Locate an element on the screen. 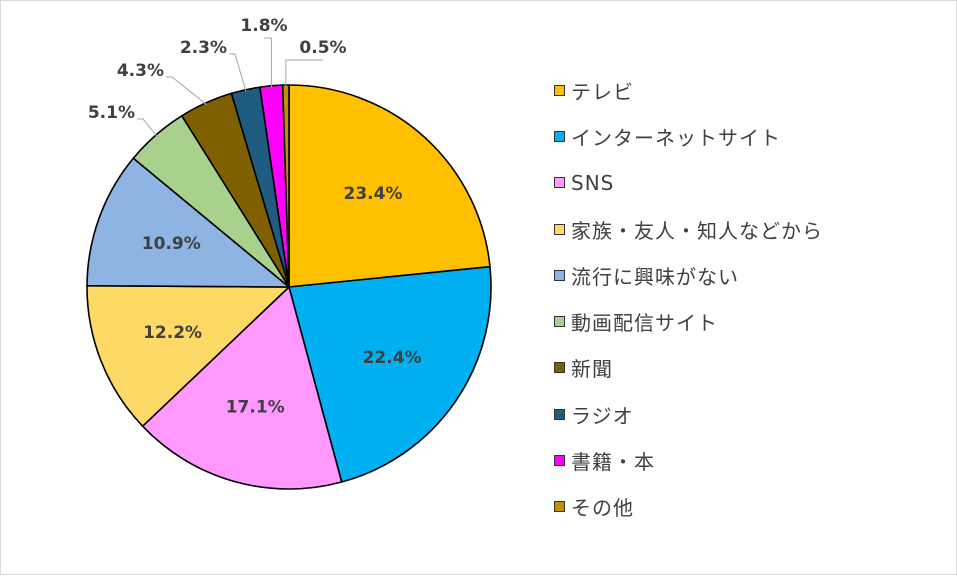  legend-item: テレビ is located at coordinates (688, 90).